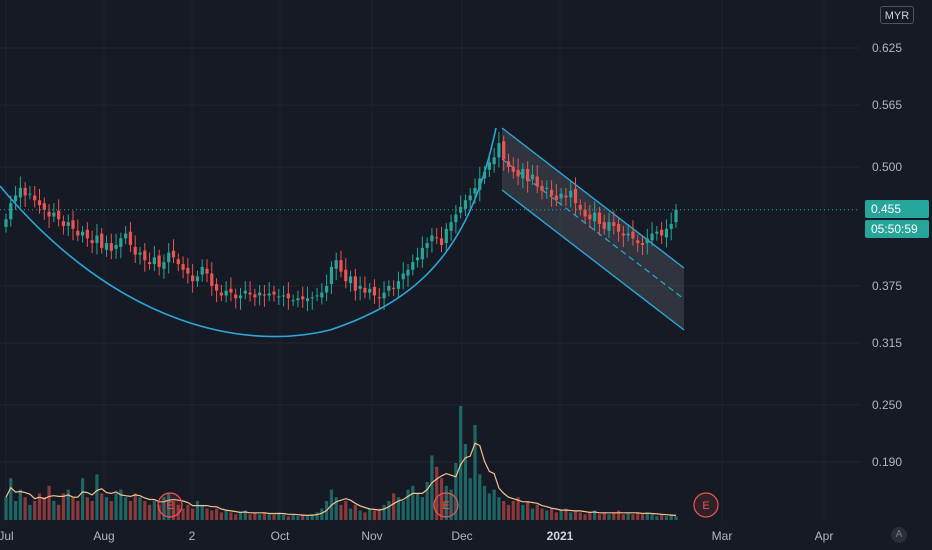 Image resolution: width=932 pixels, height=550 pixels. I want to click on price-axis: 0.625 0.565 0.500 0.375 0.315 0.250 0.190, so click(887, 255).